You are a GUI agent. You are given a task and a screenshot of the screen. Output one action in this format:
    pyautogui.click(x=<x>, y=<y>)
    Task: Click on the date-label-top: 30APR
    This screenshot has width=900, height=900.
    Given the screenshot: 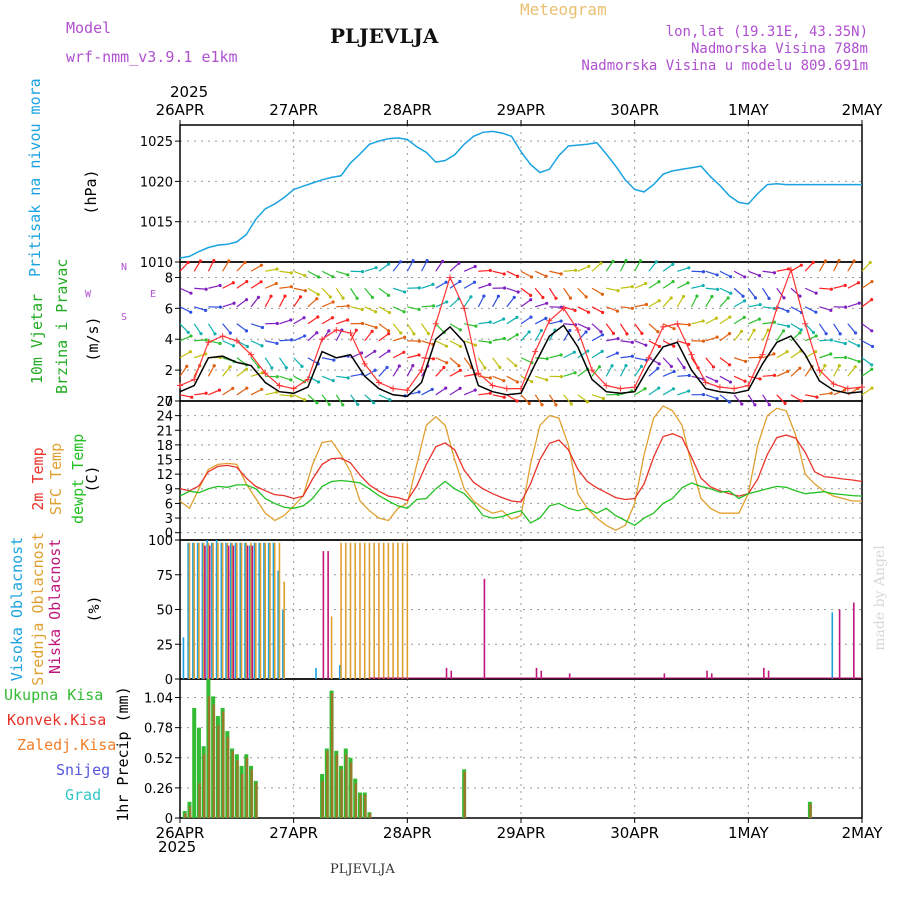 What is the action you would take?
    pyautogui.click(x=634, y=110)
    